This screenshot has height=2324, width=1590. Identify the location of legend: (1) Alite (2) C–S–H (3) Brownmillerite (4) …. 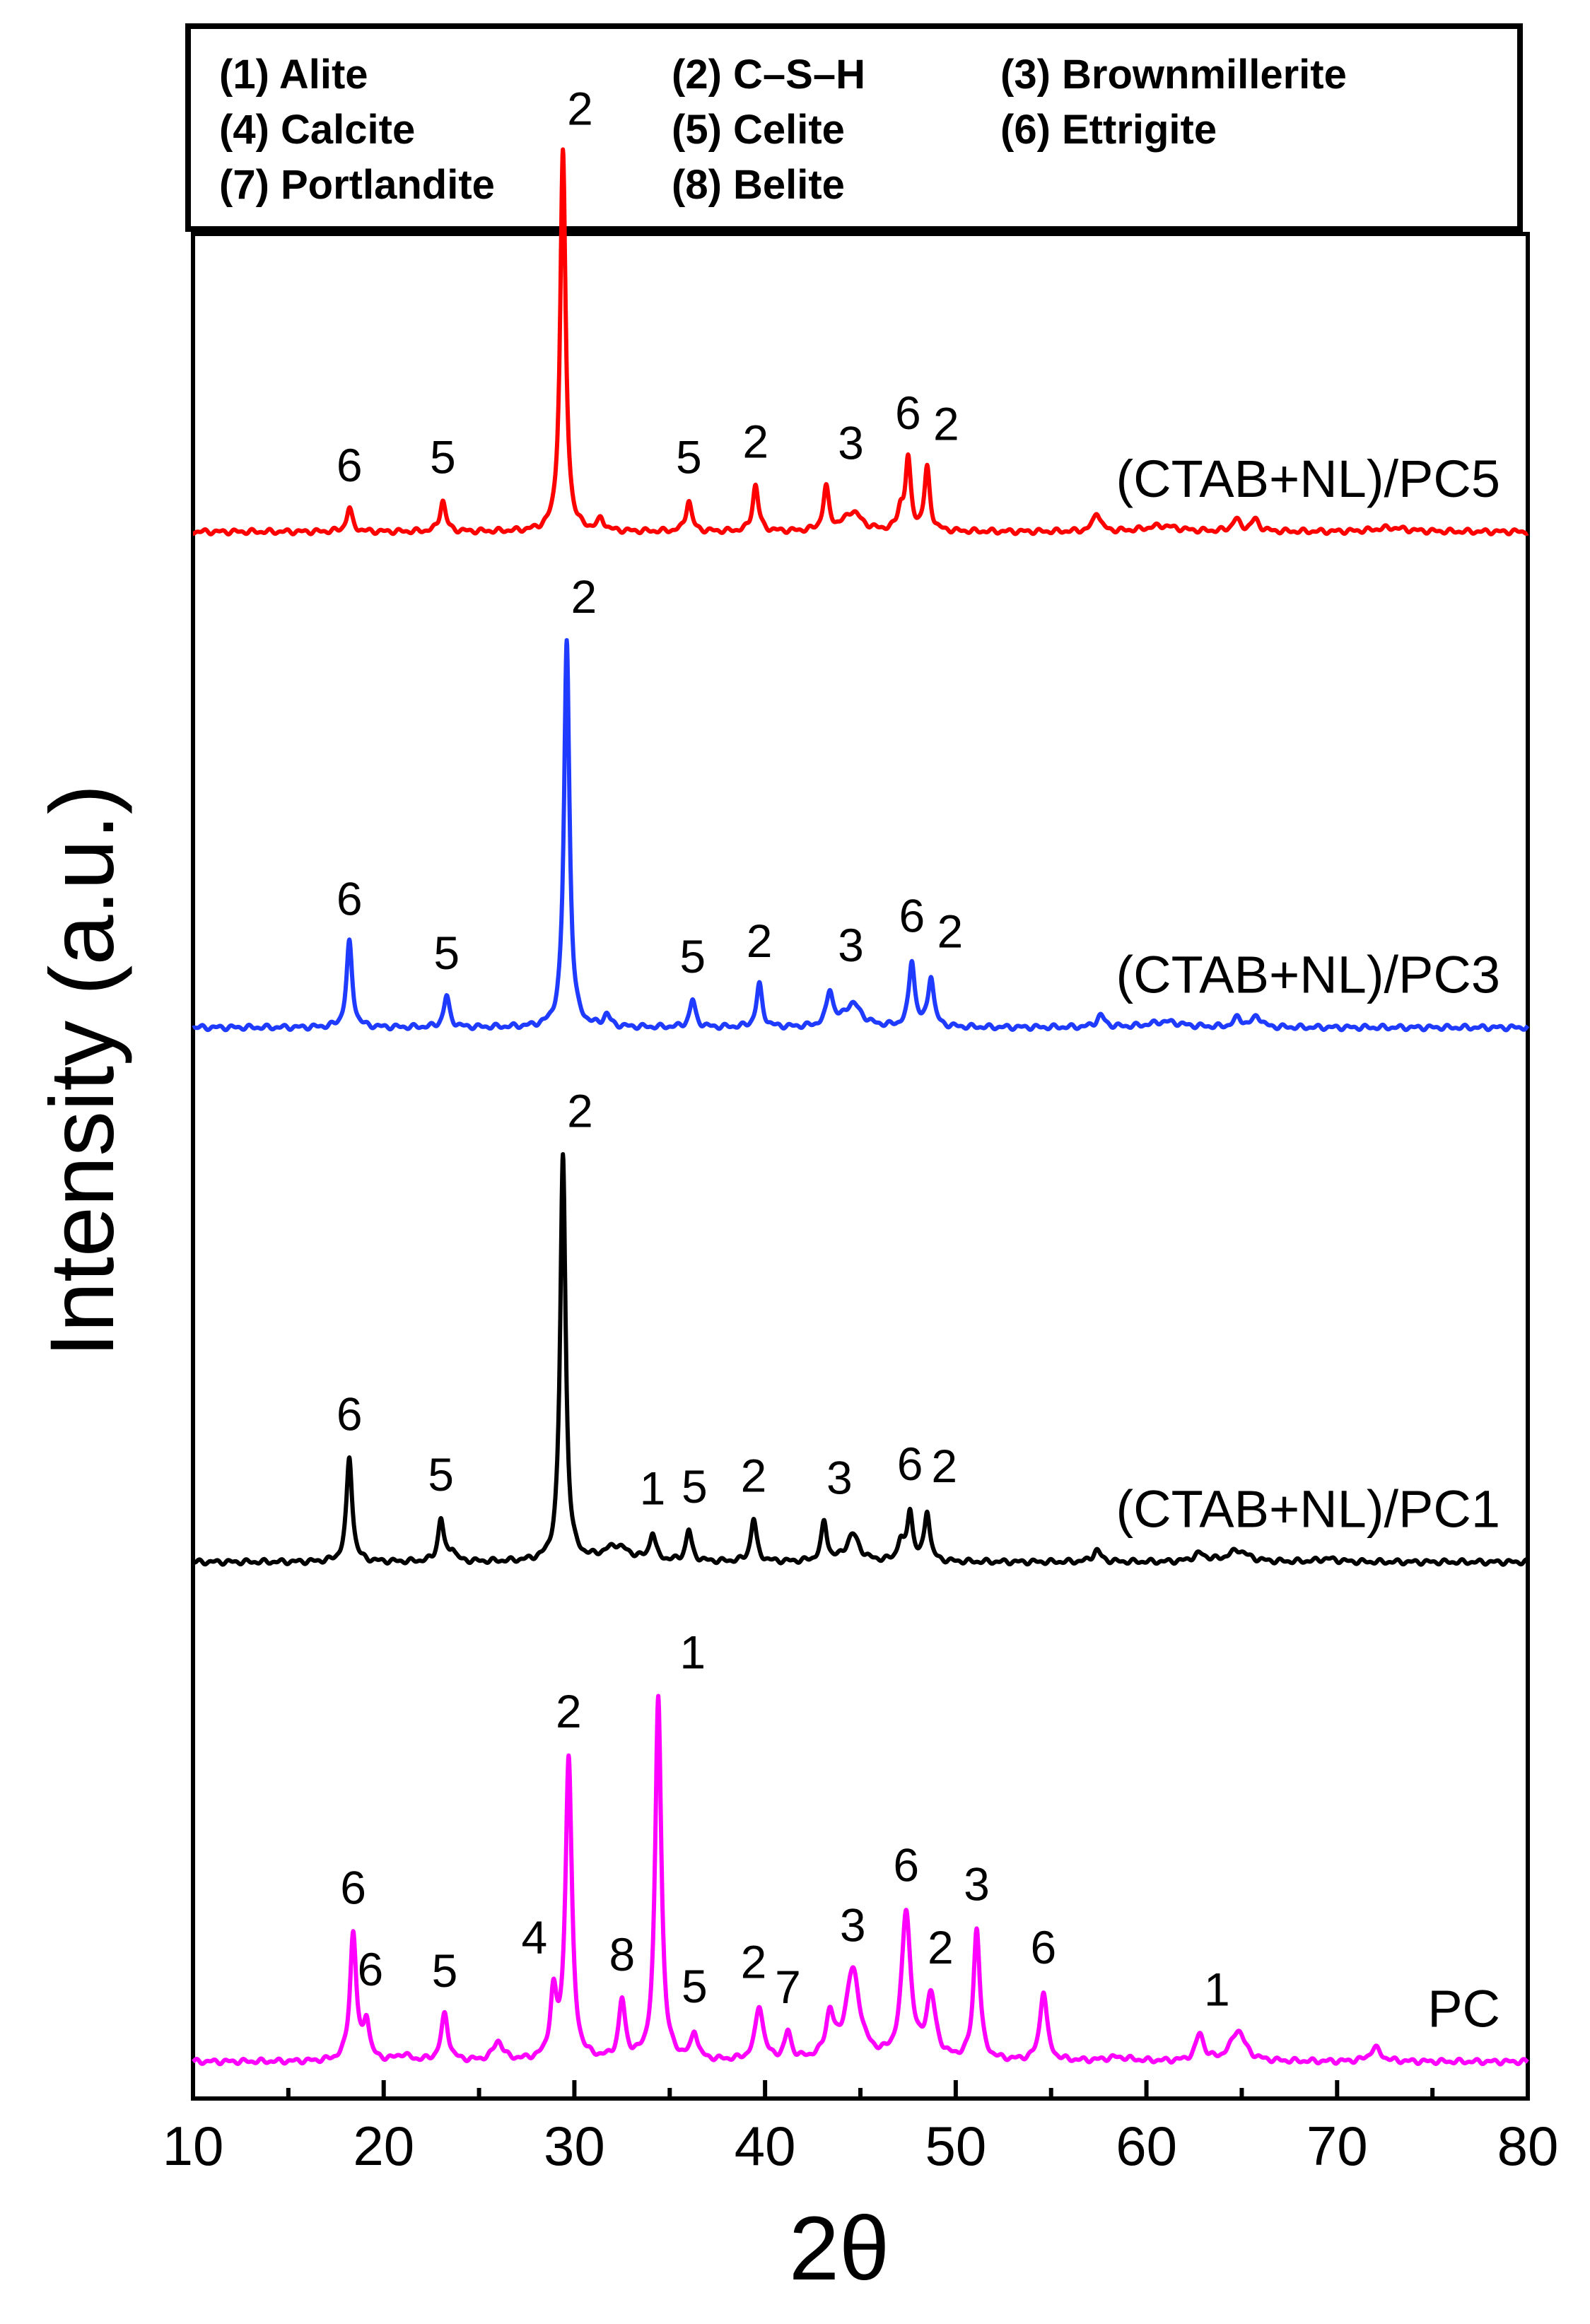
(783, 130).